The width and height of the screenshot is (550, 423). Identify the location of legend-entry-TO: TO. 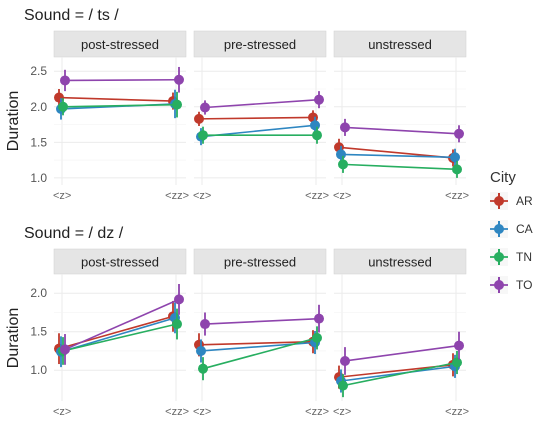
(511, 285).